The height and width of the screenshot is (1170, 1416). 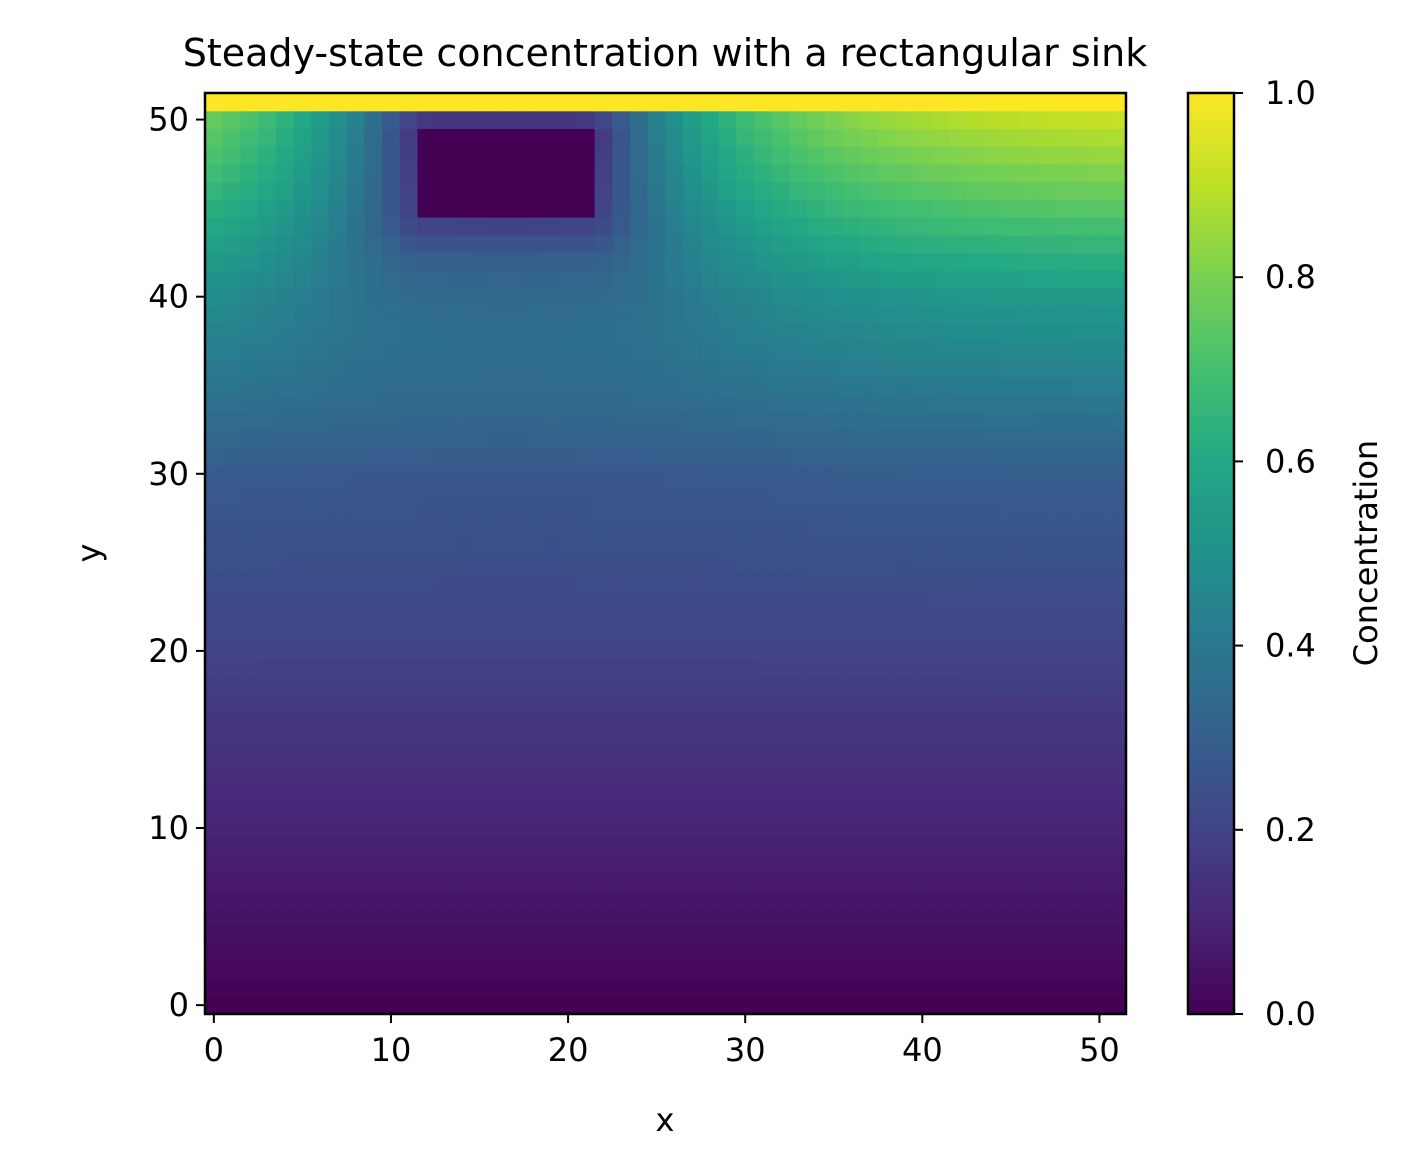 What do you see at coordinates (1290, 1014) in the screenshot?
I see `colorbar-tick-label: 0.0` at bounding box center [1290, 1014].